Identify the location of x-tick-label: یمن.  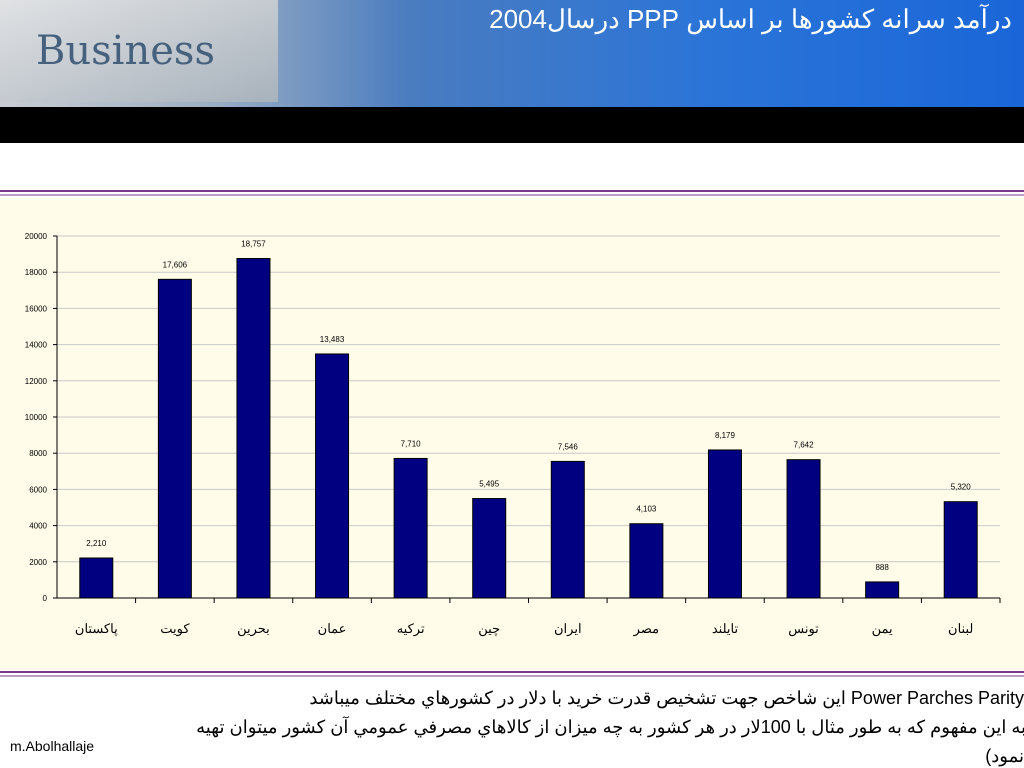
(882, 629).